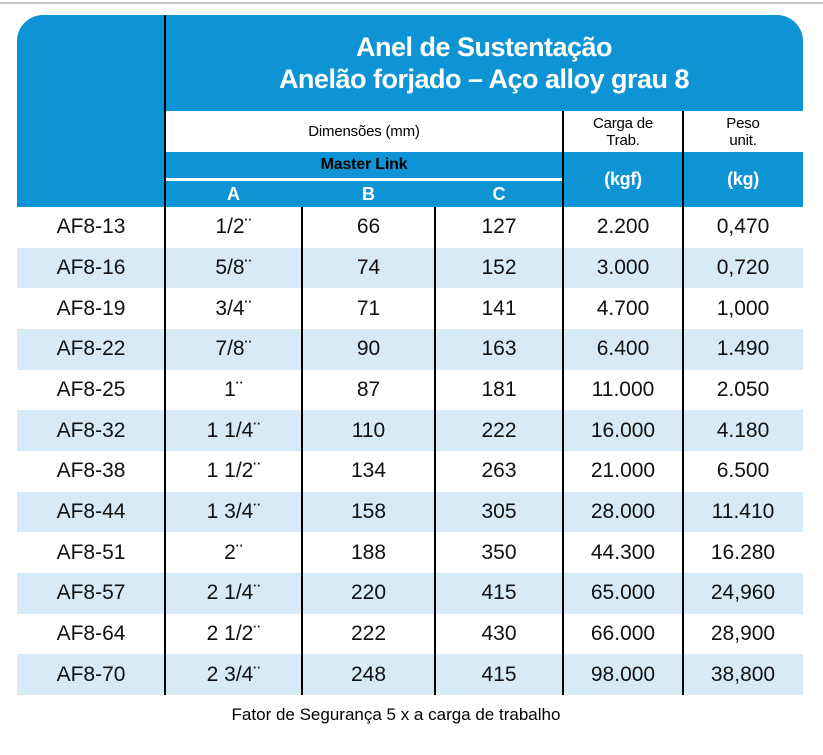  Describe the element at coordinates (410, 553) in the screenshot. I see `table-row: AF8-51 2¨ 188 350 44.300 16.280` at that location.